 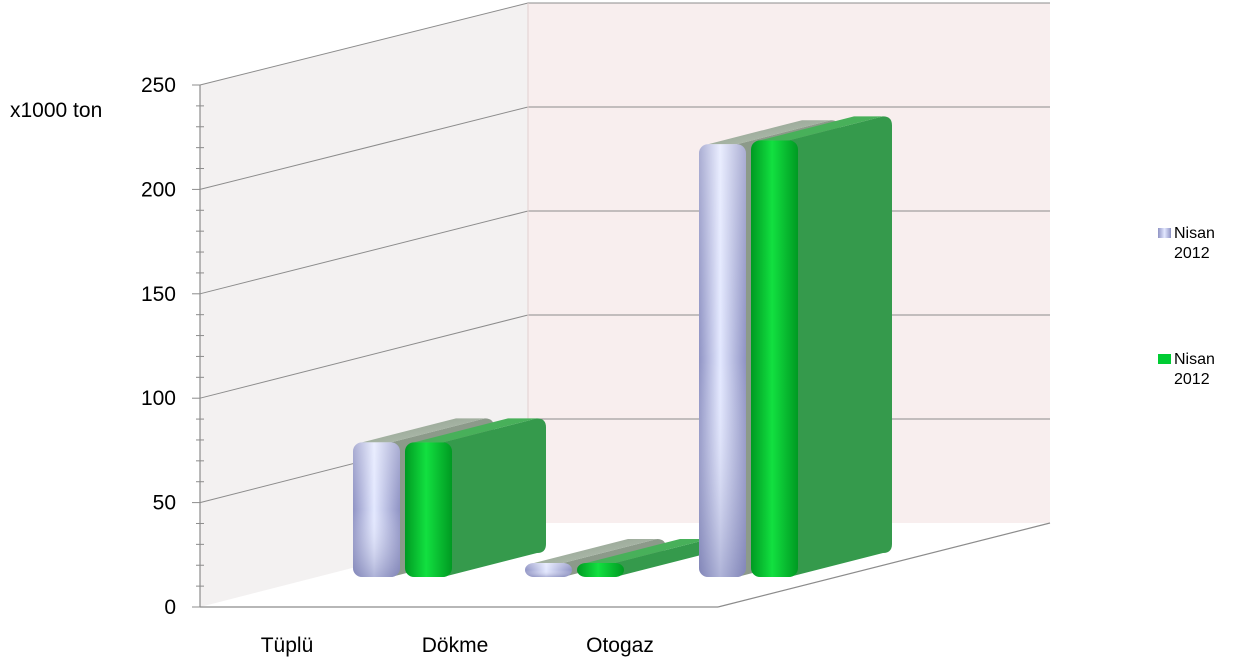 I want to click on y-tick-label-2: 100, so click(x=158, y=398).